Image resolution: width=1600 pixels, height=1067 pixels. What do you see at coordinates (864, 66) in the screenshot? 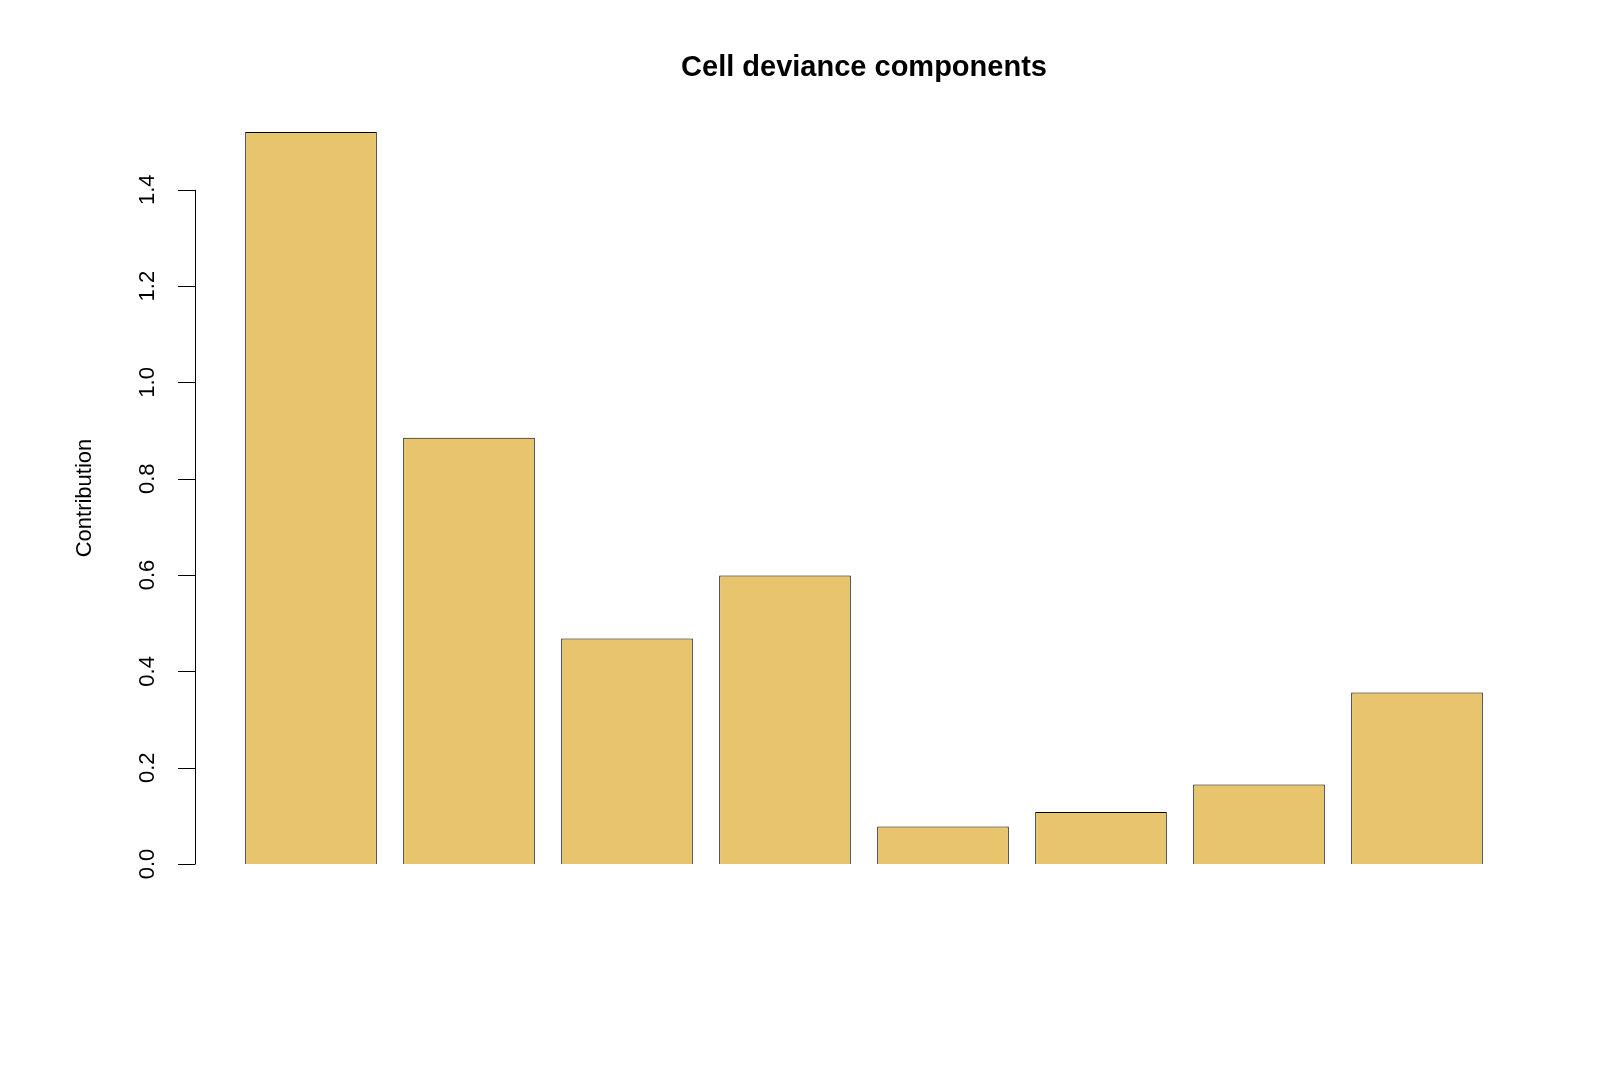
I see `chart-title: Cell deviance components` at bounding box center [864, 66].